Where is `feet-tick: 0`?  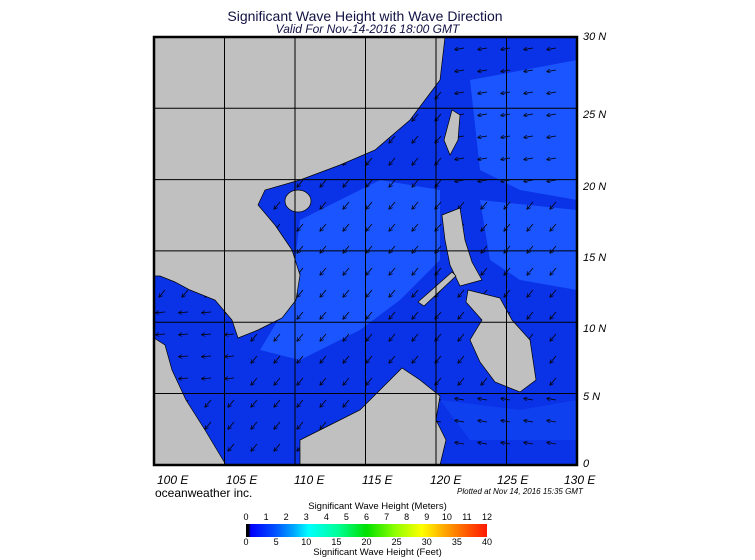
feet-tick: 0 is located at coordinates (246, 542).